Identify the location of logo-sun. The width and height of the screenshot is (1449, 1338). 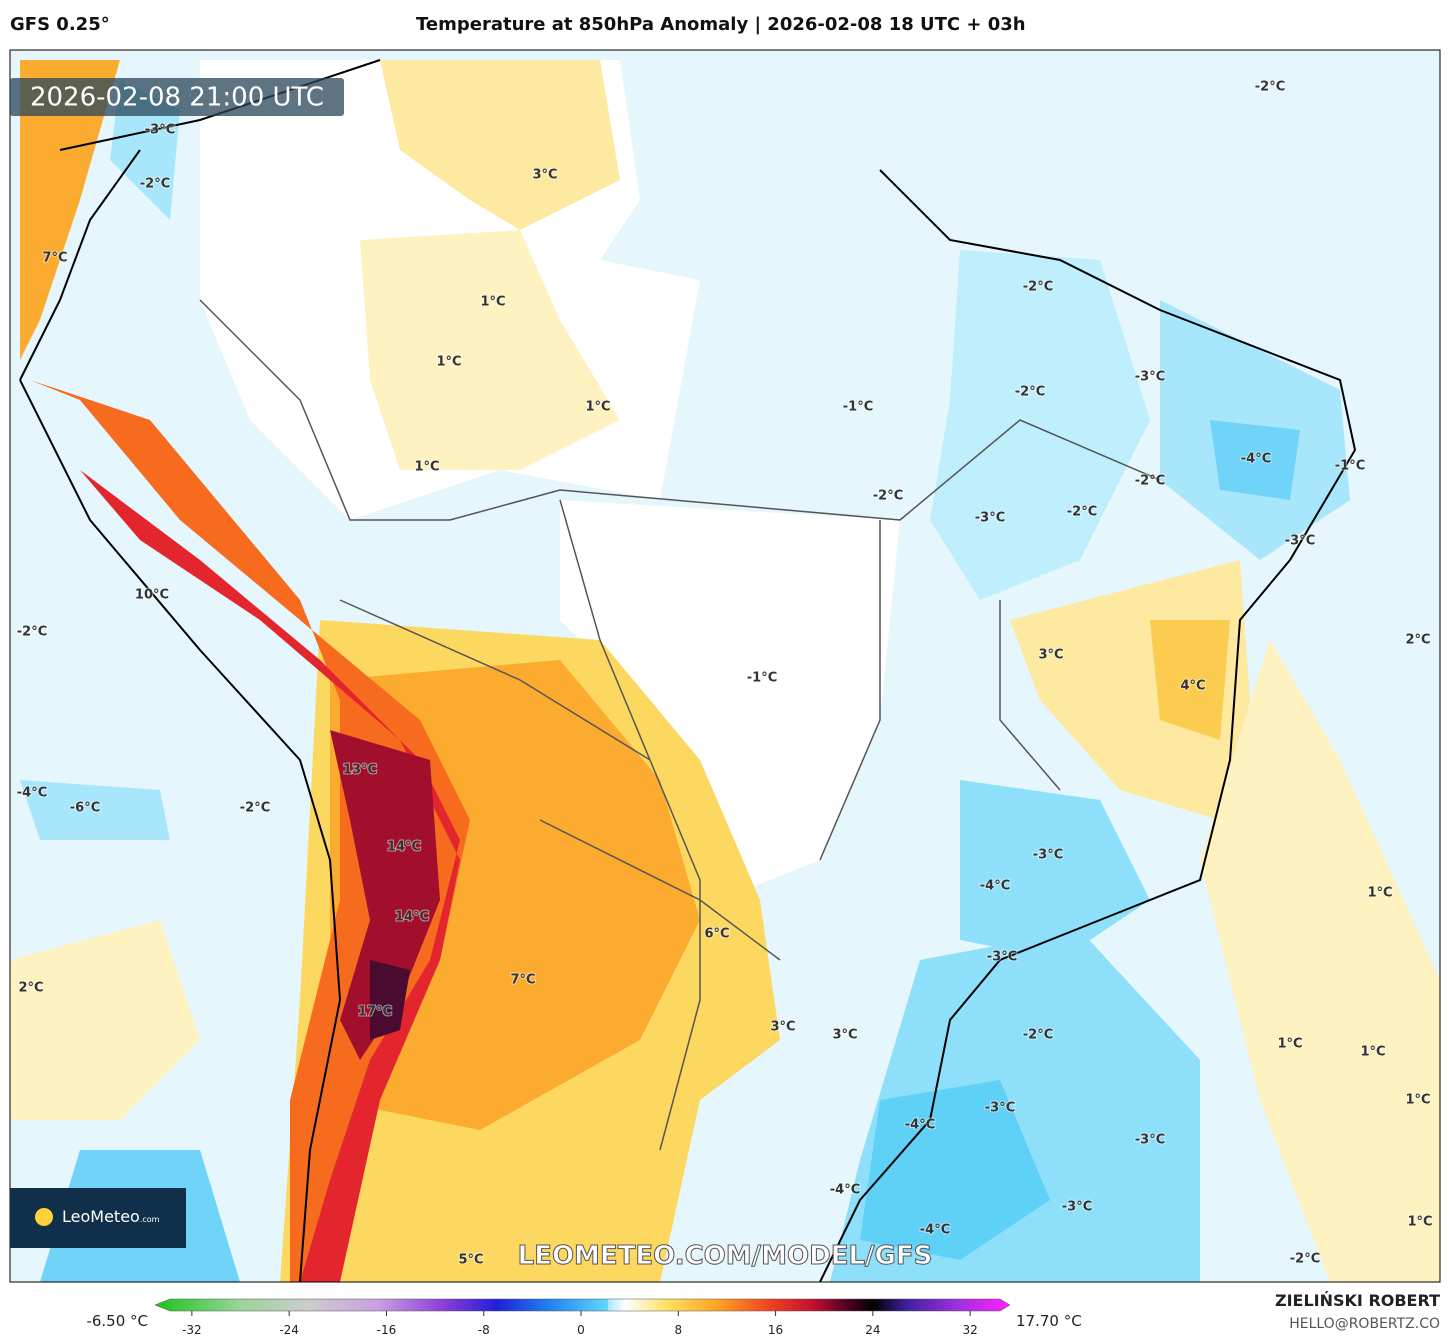
(44, 1217).